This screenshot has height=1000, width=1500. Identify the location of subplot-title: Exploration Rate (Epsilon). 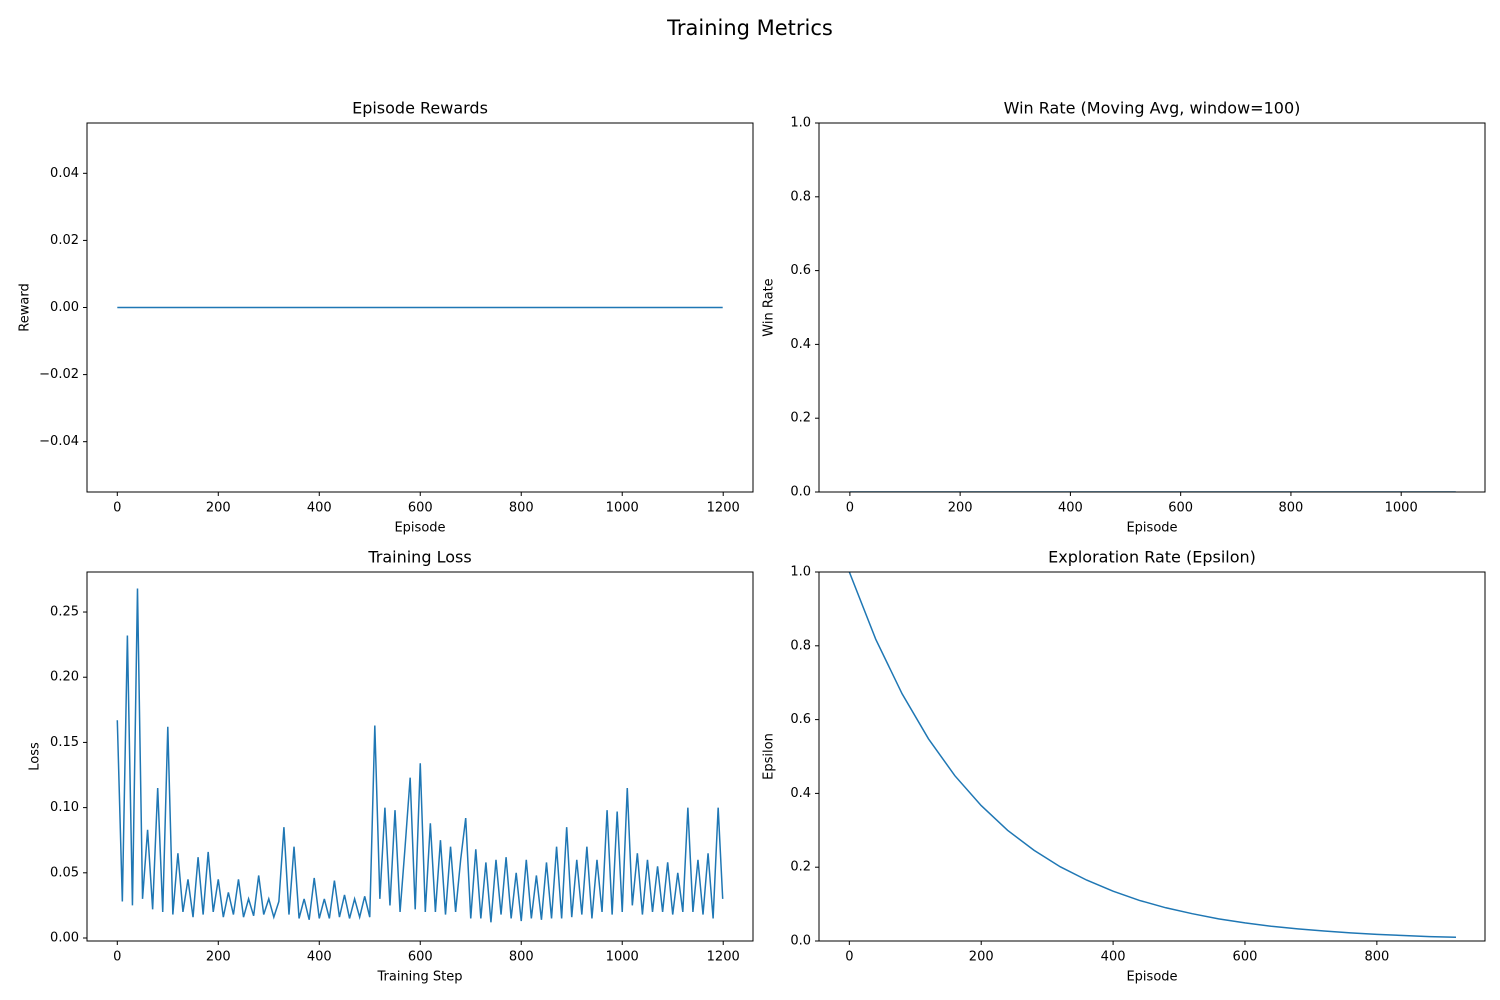
(1152, 557).